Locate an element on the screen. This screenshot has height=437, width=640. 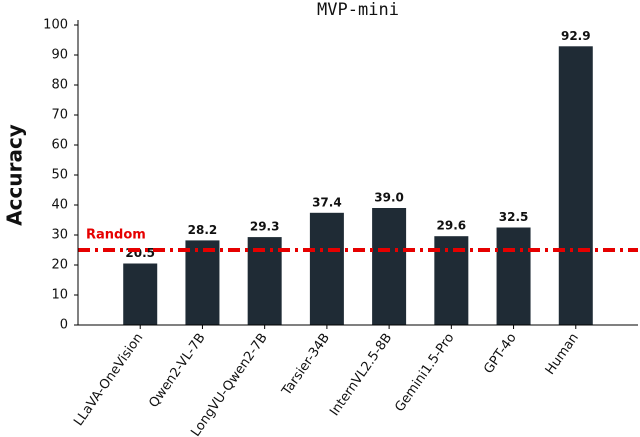
y-axis-label: Accuracy is located at coordinates (15, 175).